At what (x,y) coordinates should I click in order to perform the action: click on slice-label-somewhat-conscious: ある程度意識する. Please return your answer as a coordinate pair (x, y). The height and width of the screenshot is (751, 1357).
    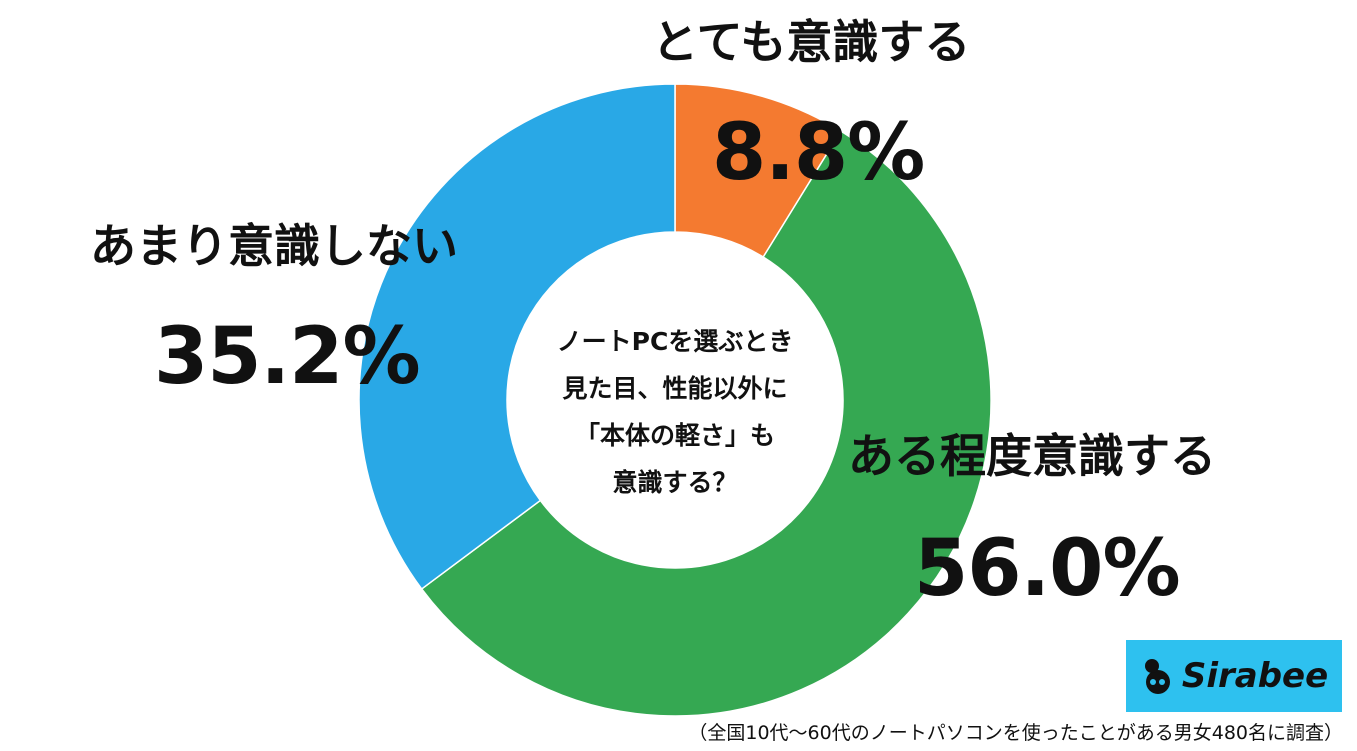
    Looking at the image, I should click on (1032, 456).